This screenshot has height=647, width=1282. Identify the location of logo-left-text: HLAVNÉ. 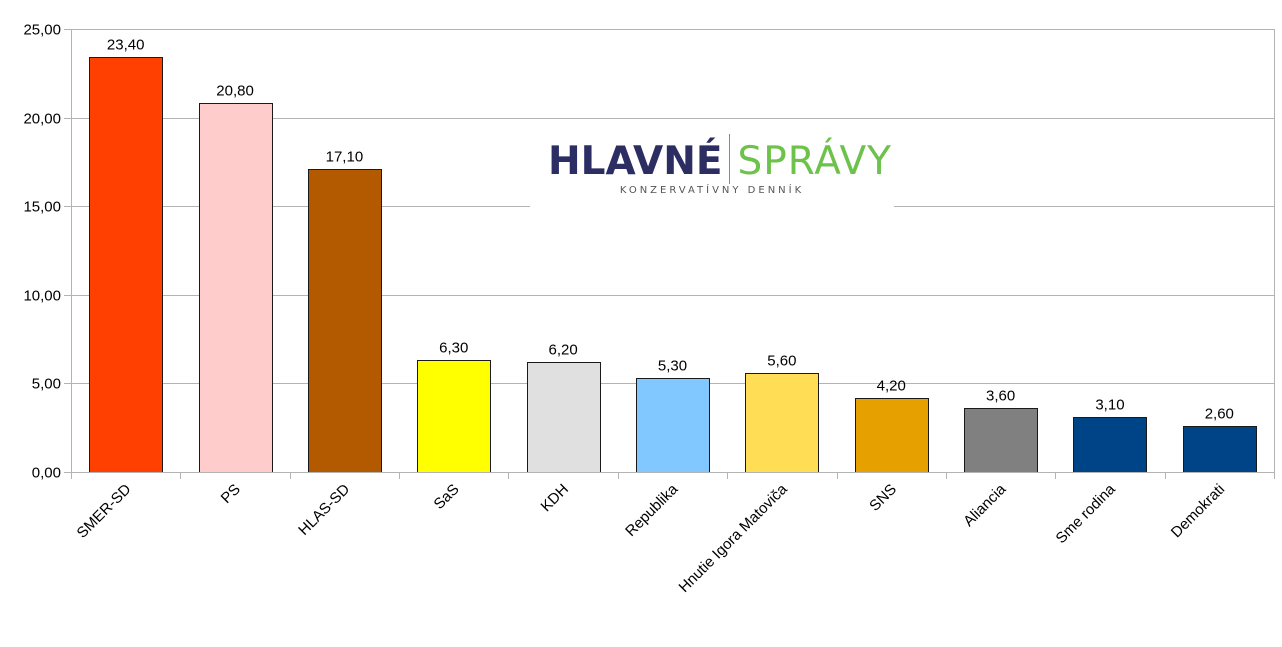
(635, 161).